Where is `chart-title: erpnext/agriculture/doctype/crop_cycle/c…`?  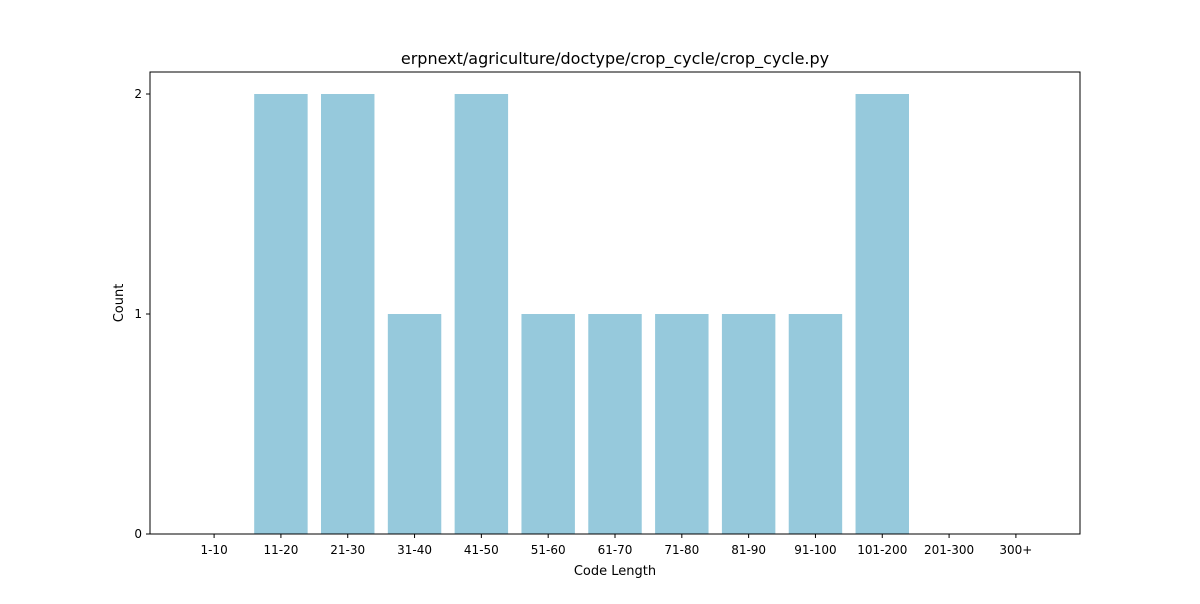
chart-title: erpnext/agriculture/doctype/crop_cycle/c… is located at coordinates (615, 59).